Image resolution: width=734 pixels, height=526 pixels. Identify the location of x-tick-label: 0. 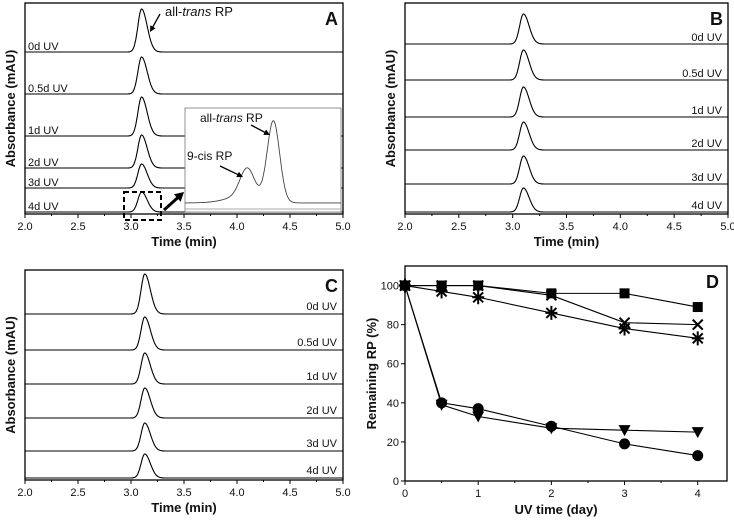
(405, 494).